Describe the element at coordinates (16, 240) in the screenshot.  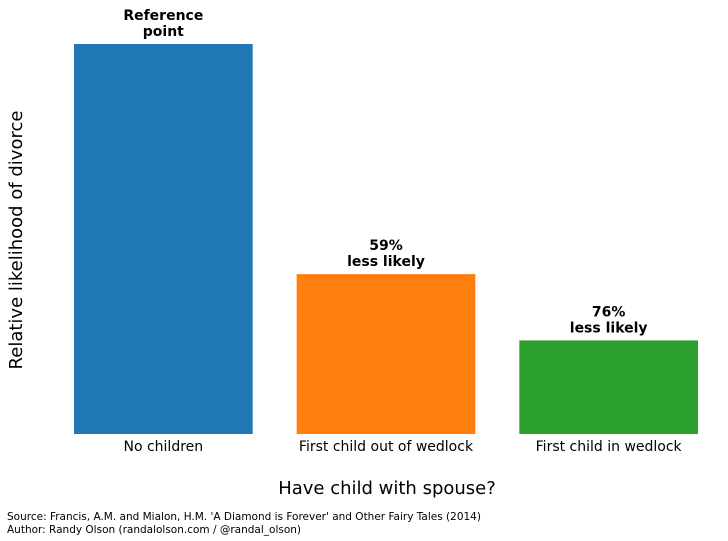
I see `y-axis-label: Relative likelihood of divorce` at that location.